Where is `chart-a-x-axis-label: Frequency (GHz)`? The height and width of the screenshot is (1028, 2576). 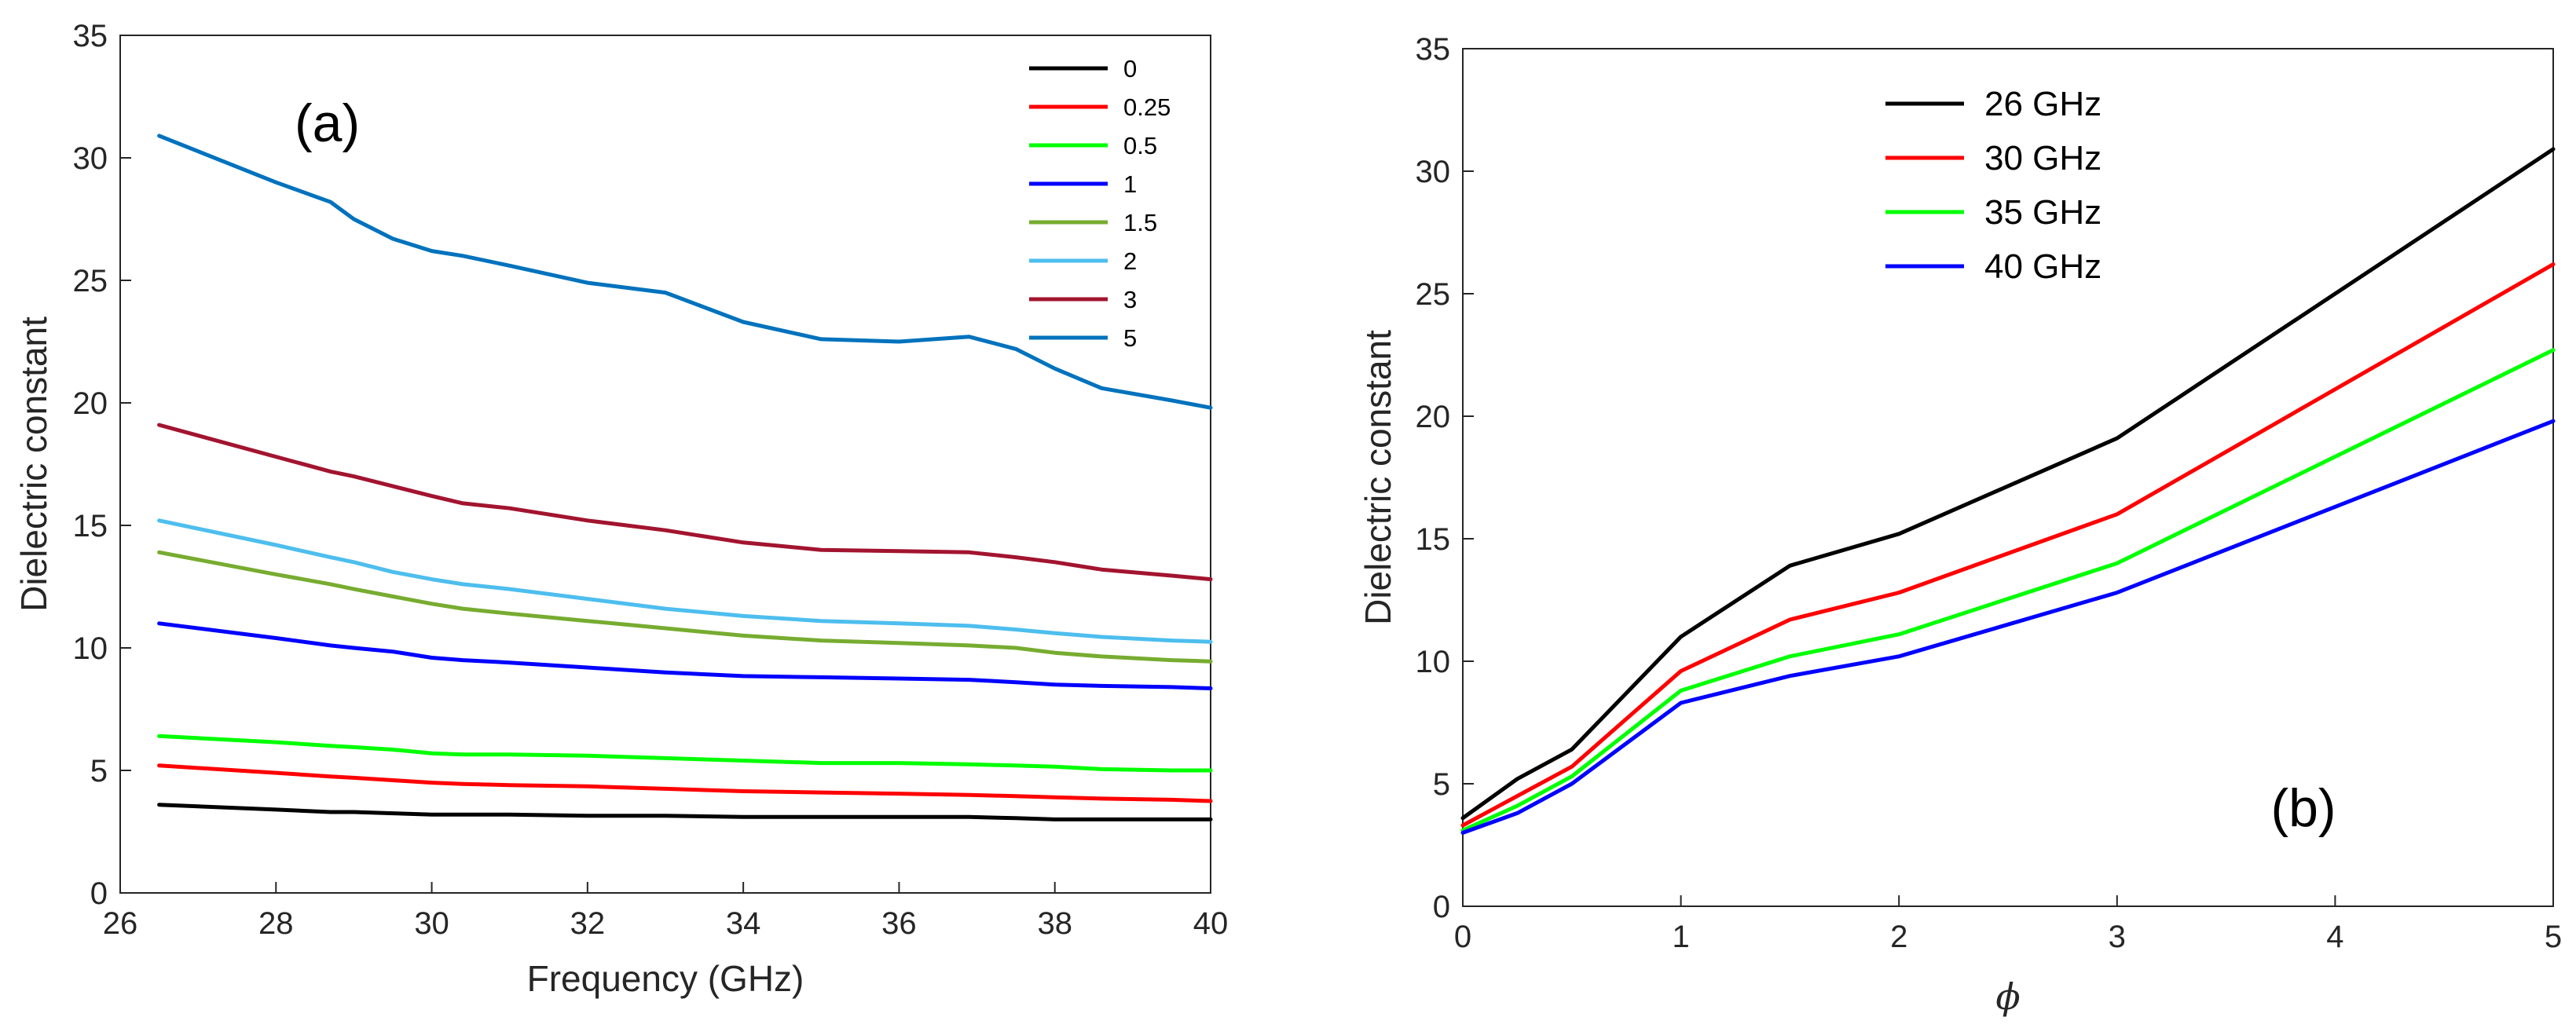 chart-a-x-axis-label: Frequency (GHz) is located at coordinates (665, 978).